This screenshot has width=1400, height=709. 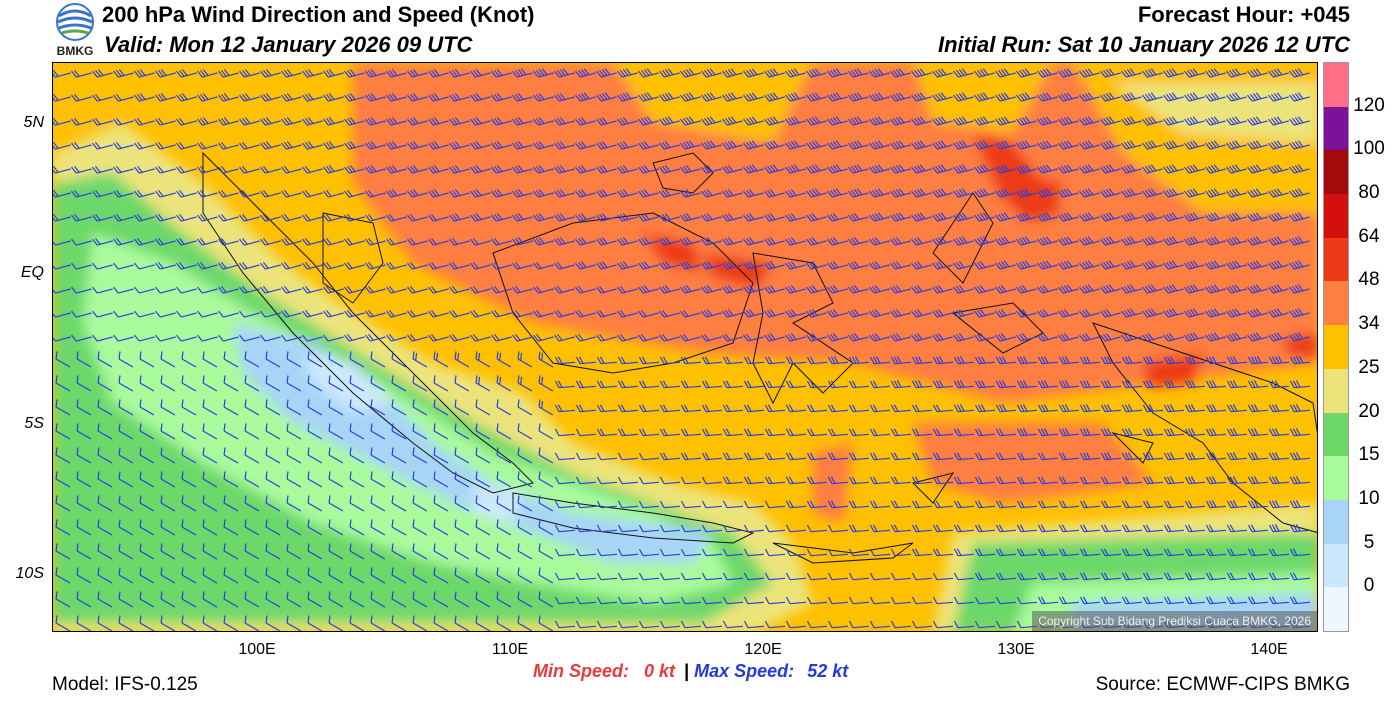 I want to click on colorbar-label: 100, so click(x=1369, y=149).